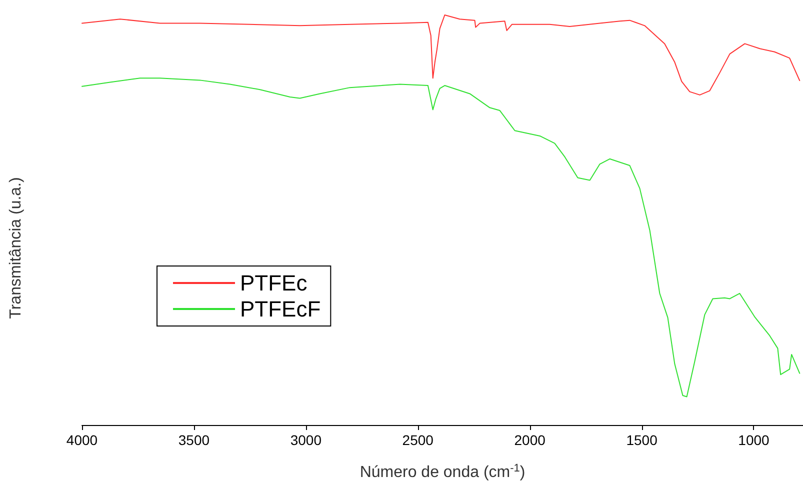 This screenshot has height=496, width=803. I want to click on y-axis-title: Transmitância (u.a.), so click(16, 248).